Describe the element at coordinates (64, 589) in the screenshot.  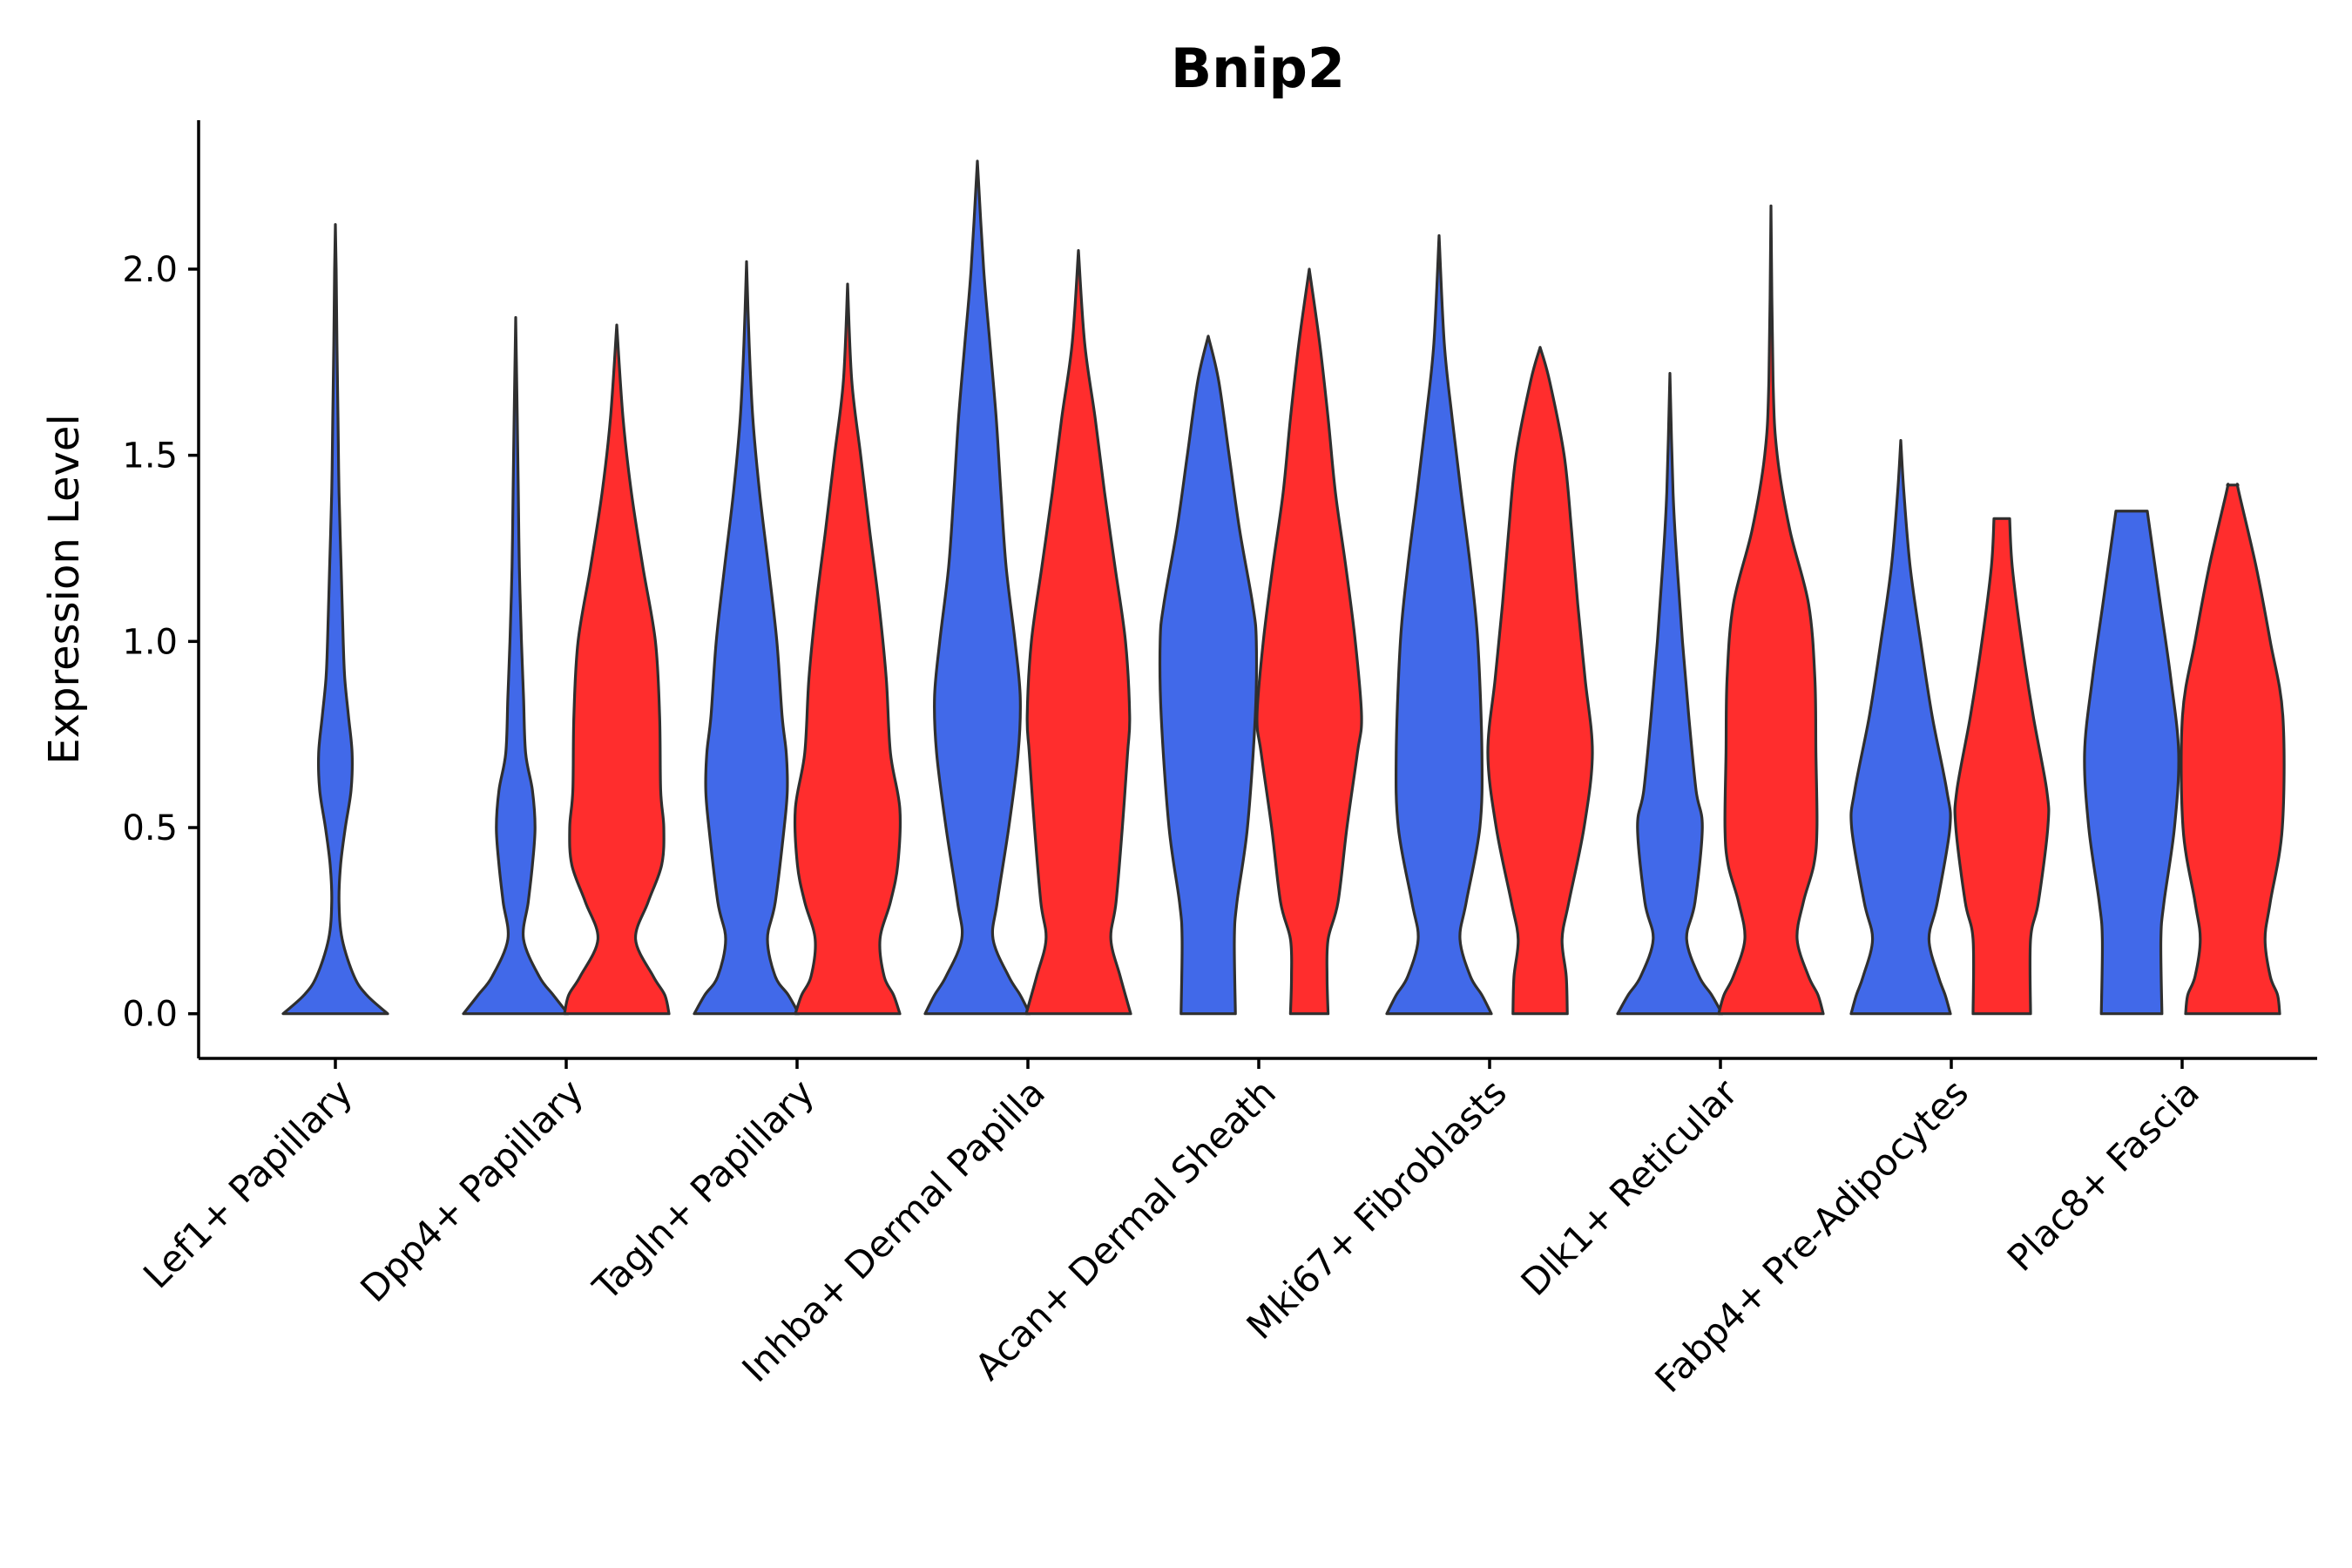
I see `y-axis-label: Expression Level` at that location.